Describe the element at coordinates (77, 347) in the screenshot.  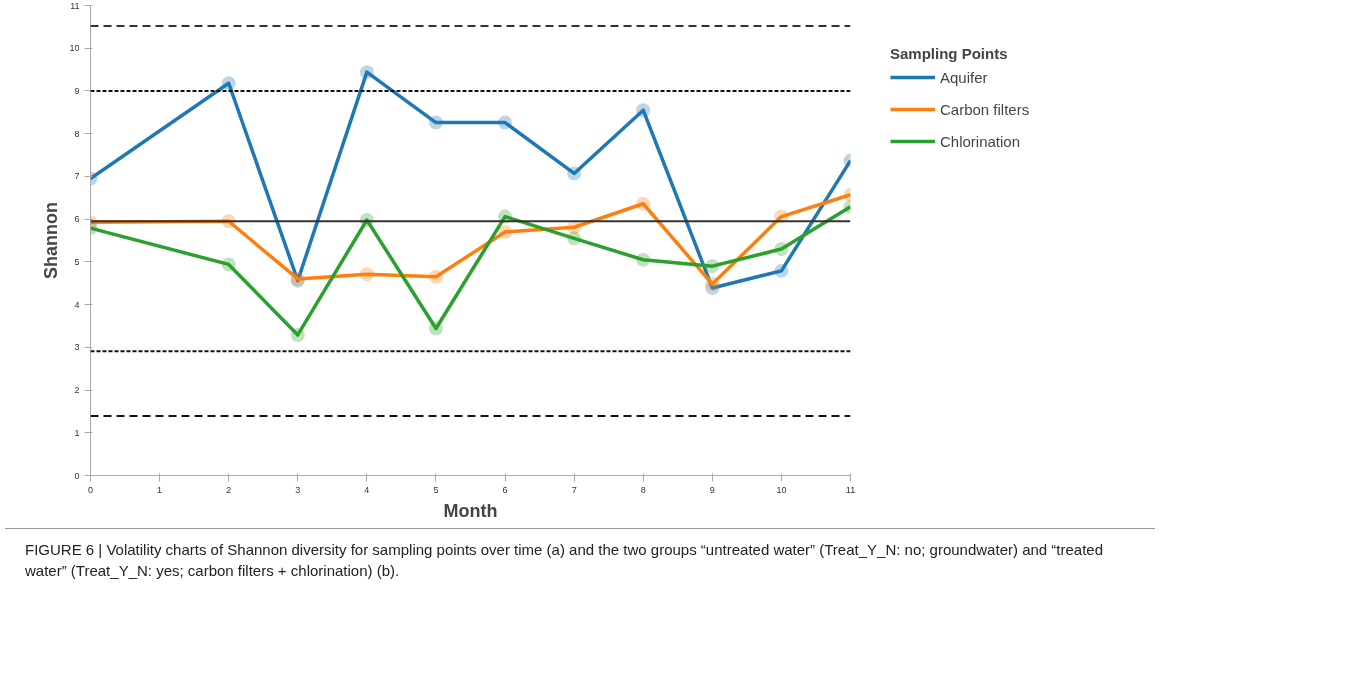
I see `y-tick-label: 3` at that location.